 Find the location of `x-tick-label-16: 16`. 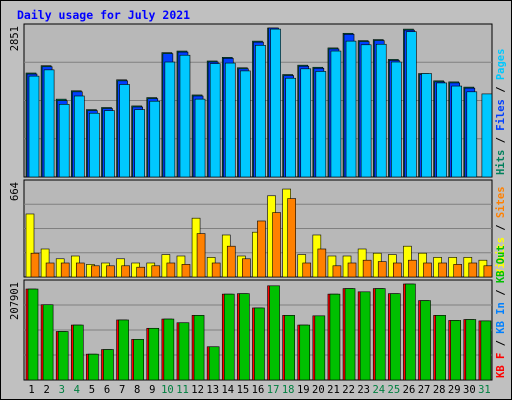

x-tick-label-16: 16 is located at coordinates (258, 390).